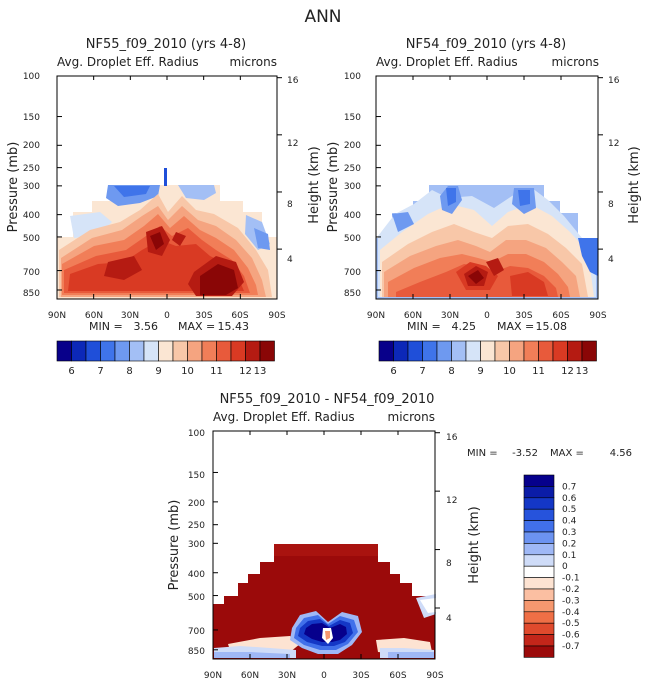 Image resolution: width=647 pixels, height=682 pixels. What do you see at coordinates (31, 169) in the screenshot?
I see `panel-1-ytick-label: 250` at bounding box center [31, 169].